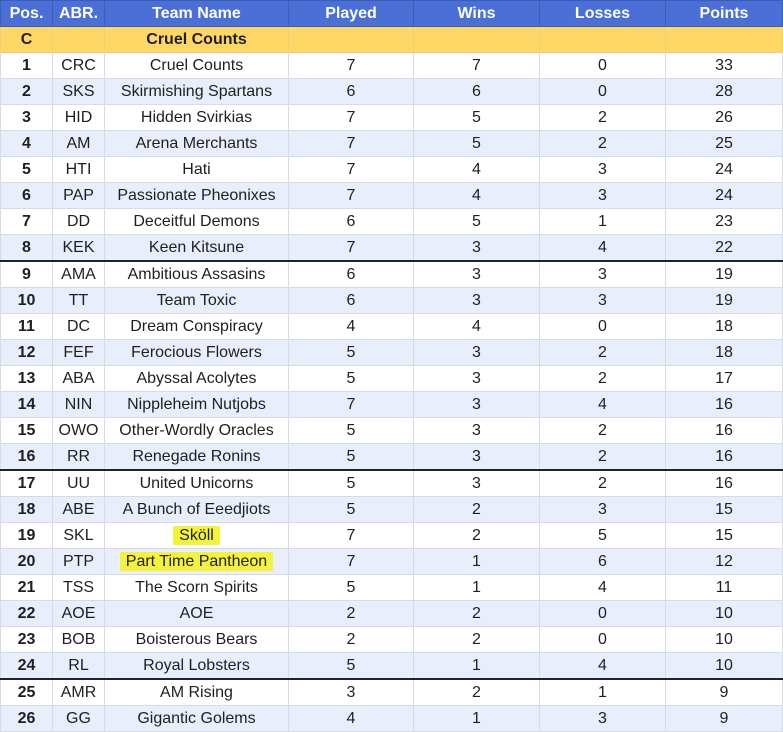 Image resolution: width=783 pixels, height=732 pixels. I want to click on group-losses-cell, so click(602, 39).